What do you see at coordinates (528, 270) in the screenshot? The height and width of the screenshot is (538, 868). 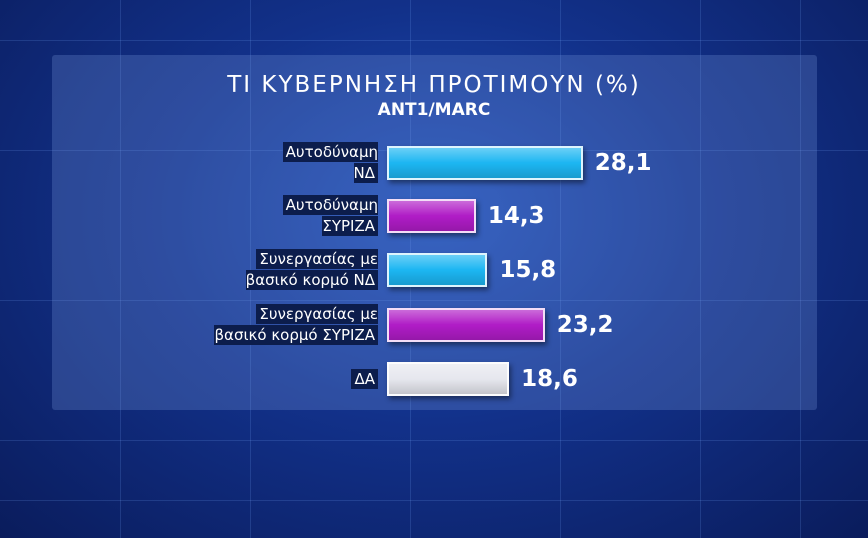 I see `value-label: 15,8` at bounding box center [528, 270].